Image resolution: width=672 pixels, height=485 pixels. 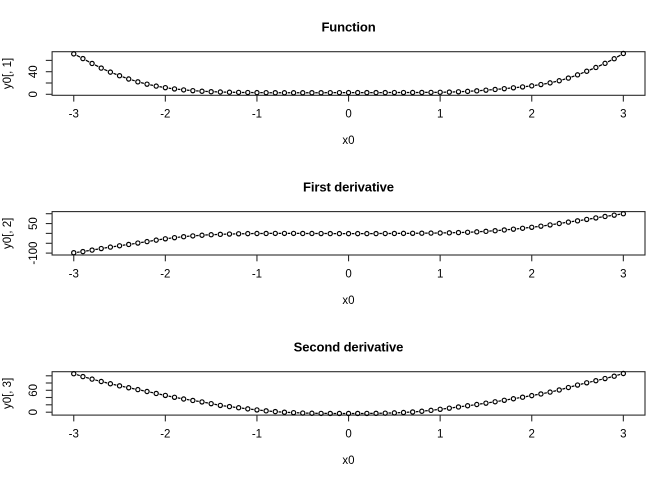 I want to click on svg-text: 50, so click(x=34, y=223).